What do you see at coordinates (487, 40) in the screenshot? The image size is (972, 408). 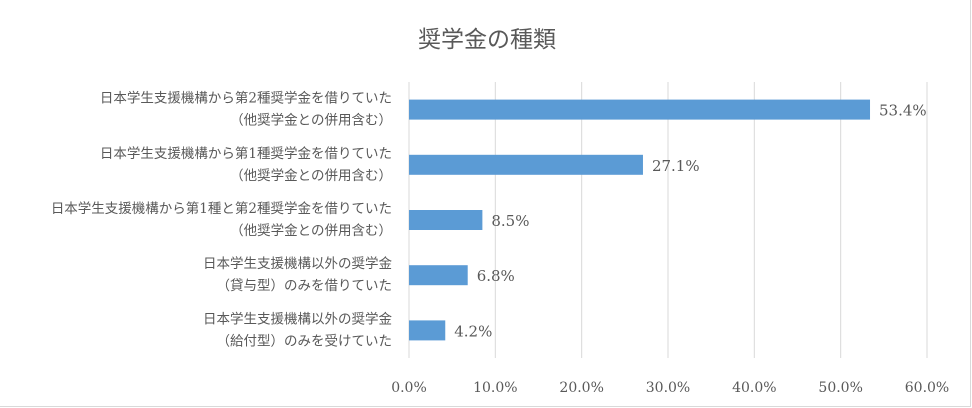 I see `chart-title: 奨学金の種類` at bounding box center [487, 40].